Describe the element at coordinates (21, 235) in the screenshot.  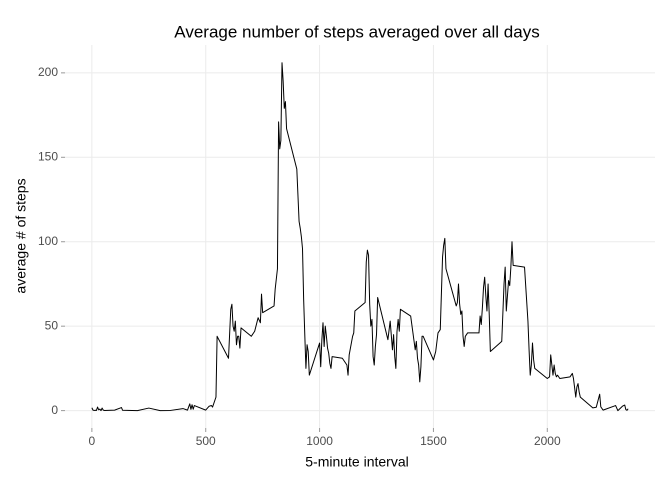
I see `y-axis-title: average # of steps` at that location.